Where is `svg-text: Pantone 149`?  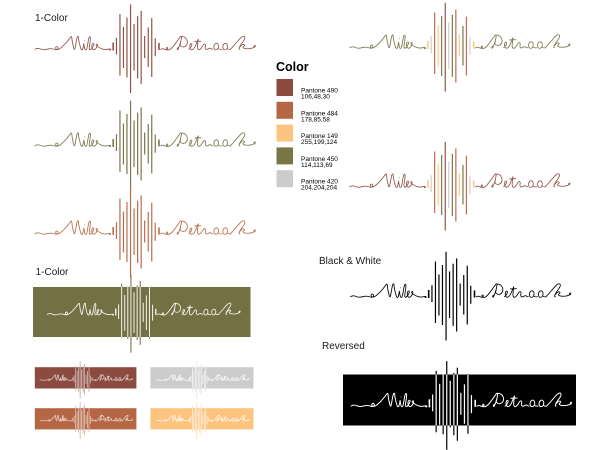 svg-text: Pantone 149 is located at coordinates (319, 136).